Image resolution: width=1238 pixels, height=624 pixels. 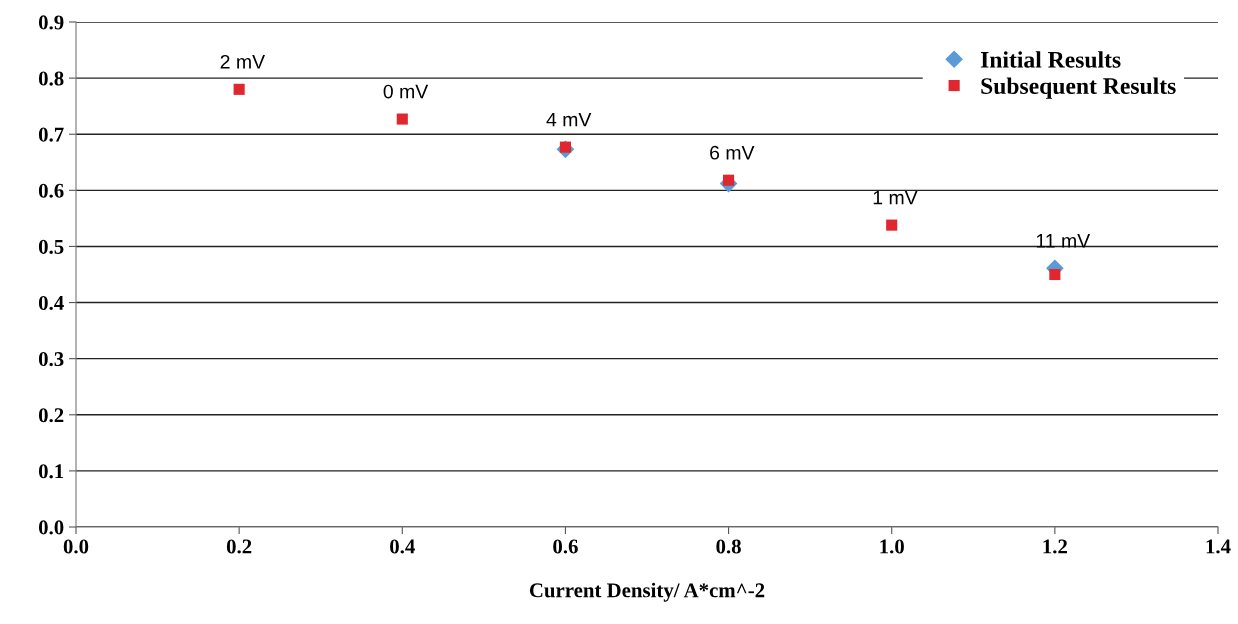 I want to click on x-tick-label: 1.0, so click(x=892, y=546).